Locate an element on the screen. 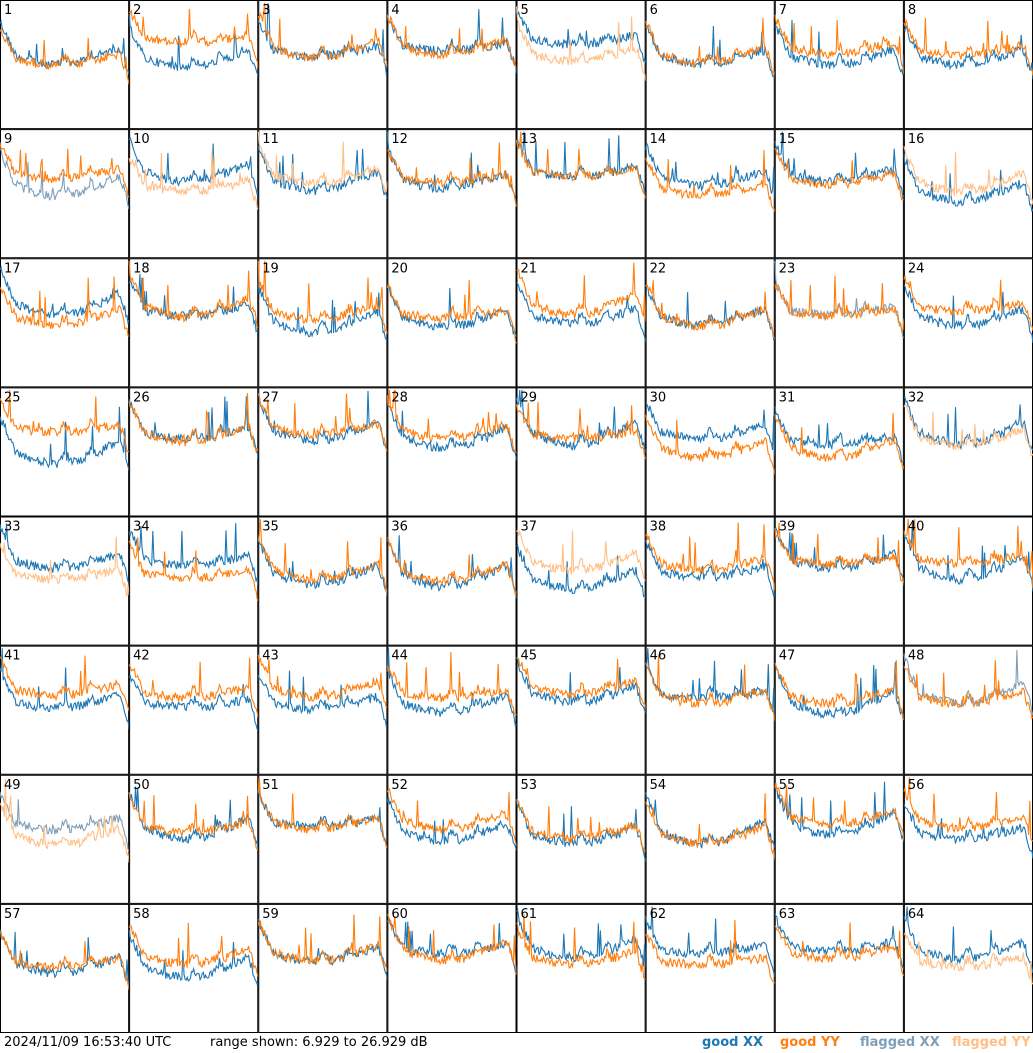 This screenshot has width=1033, height=1053. panel: 34 is located at coordinates (193, 581).